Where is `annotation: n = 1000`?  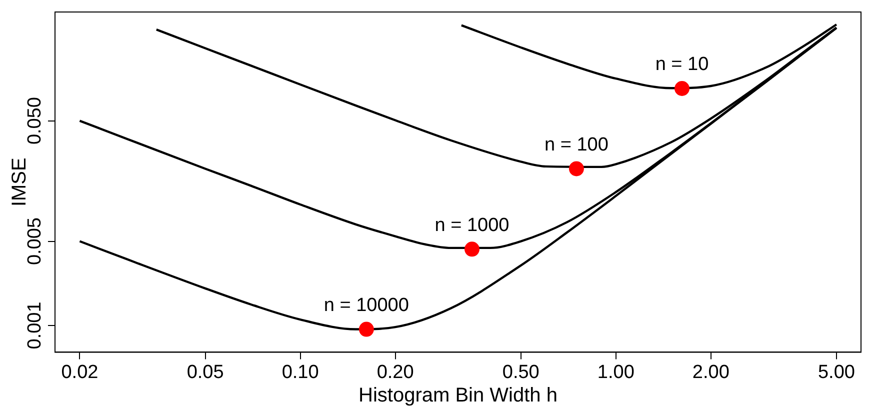 annotation: n = 1000 is located at coordinates (472, 225).